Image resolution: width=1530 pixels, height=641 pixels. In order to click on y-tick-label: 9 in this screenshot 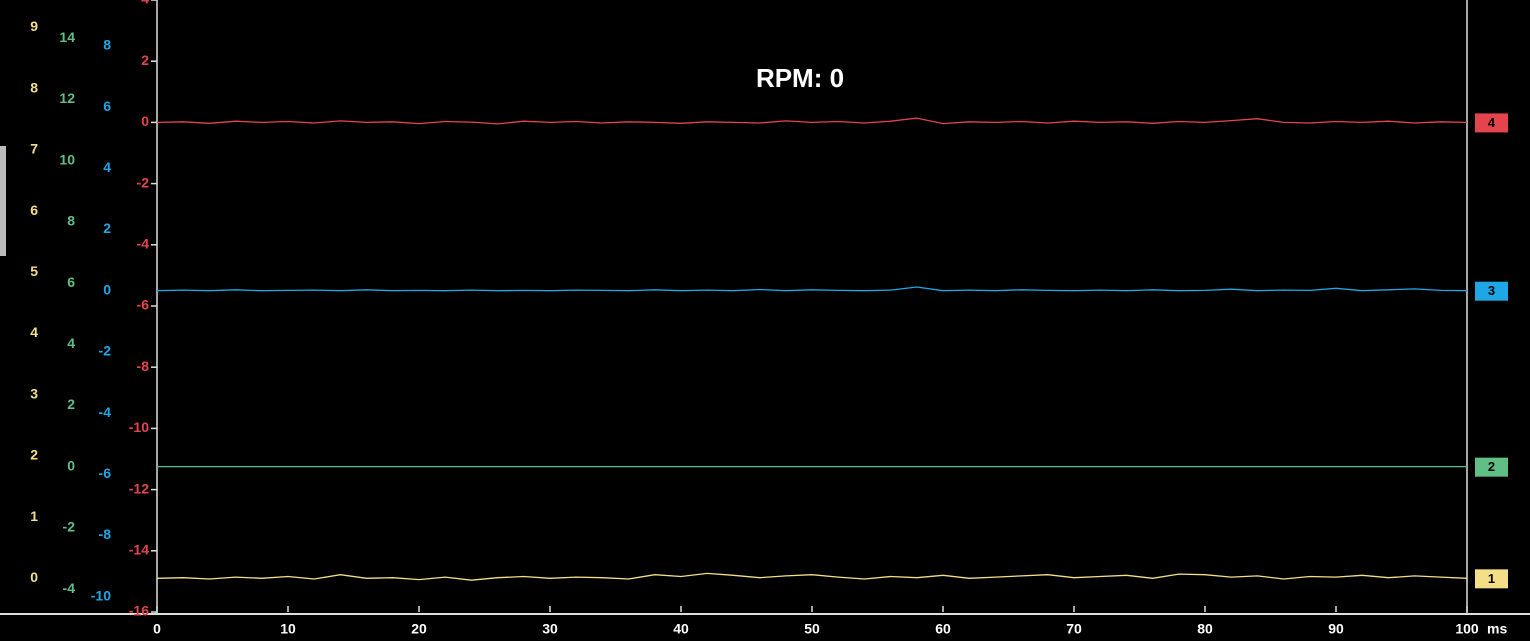, I will do `click(34, 26)`.